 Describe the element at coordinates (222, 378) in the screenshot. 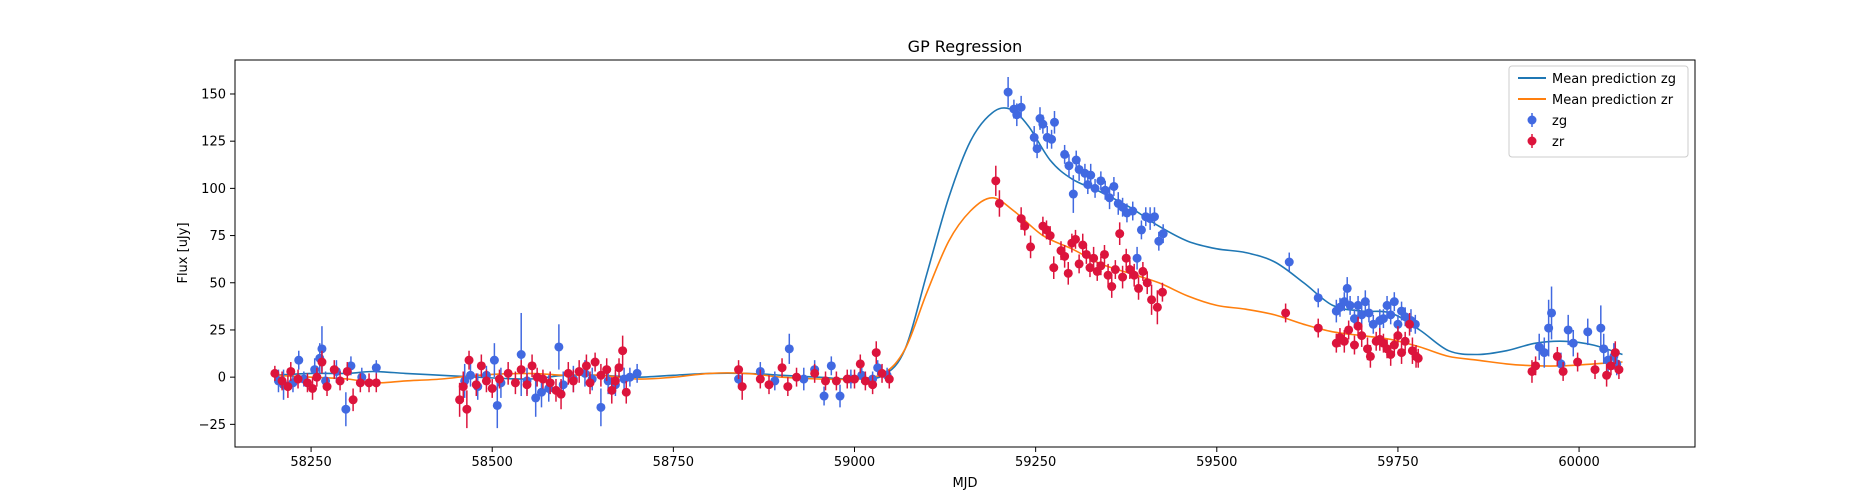

I see `y-tick-label: 0` at that location.